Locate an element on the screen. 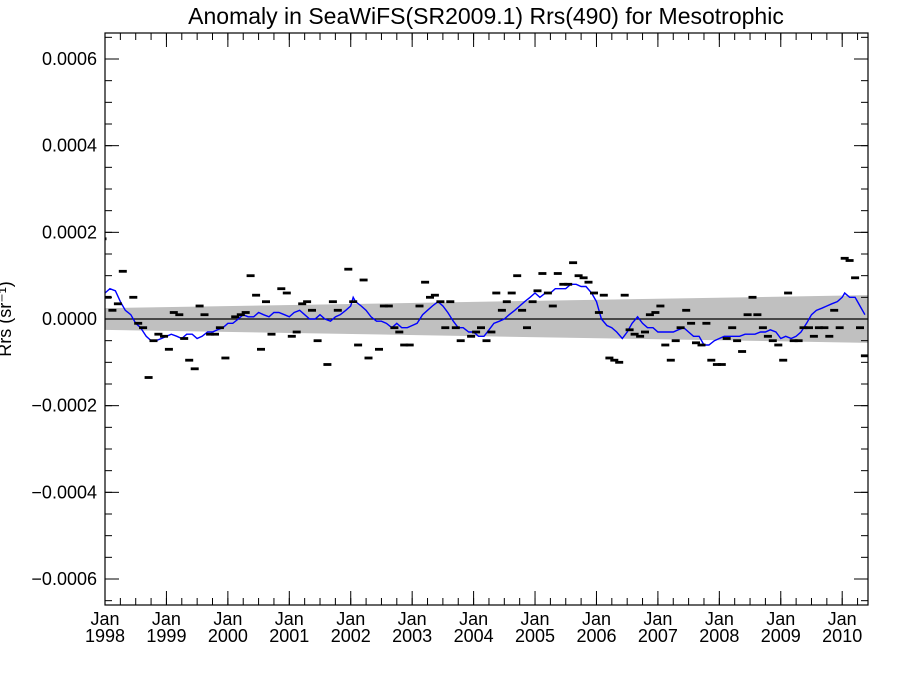 The image size is (900, 675). y-tick-label: −0.0006 is located at coordinates (64, 579).